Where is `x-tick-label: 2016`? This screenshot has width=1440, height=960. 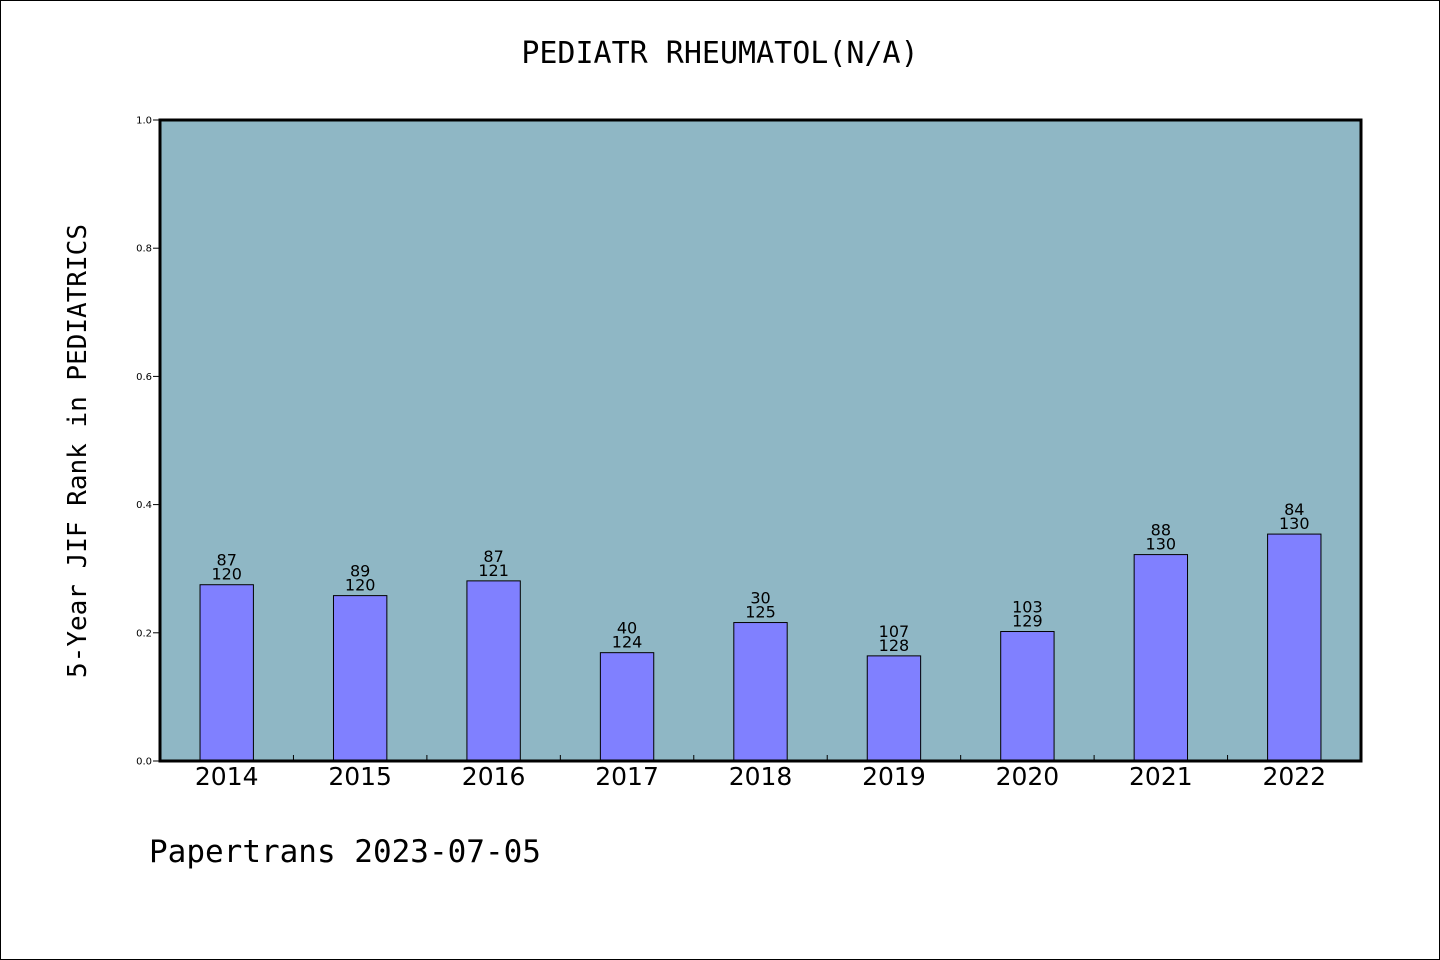 x-tick-label: 2016 is located at coordinates (494, 776).